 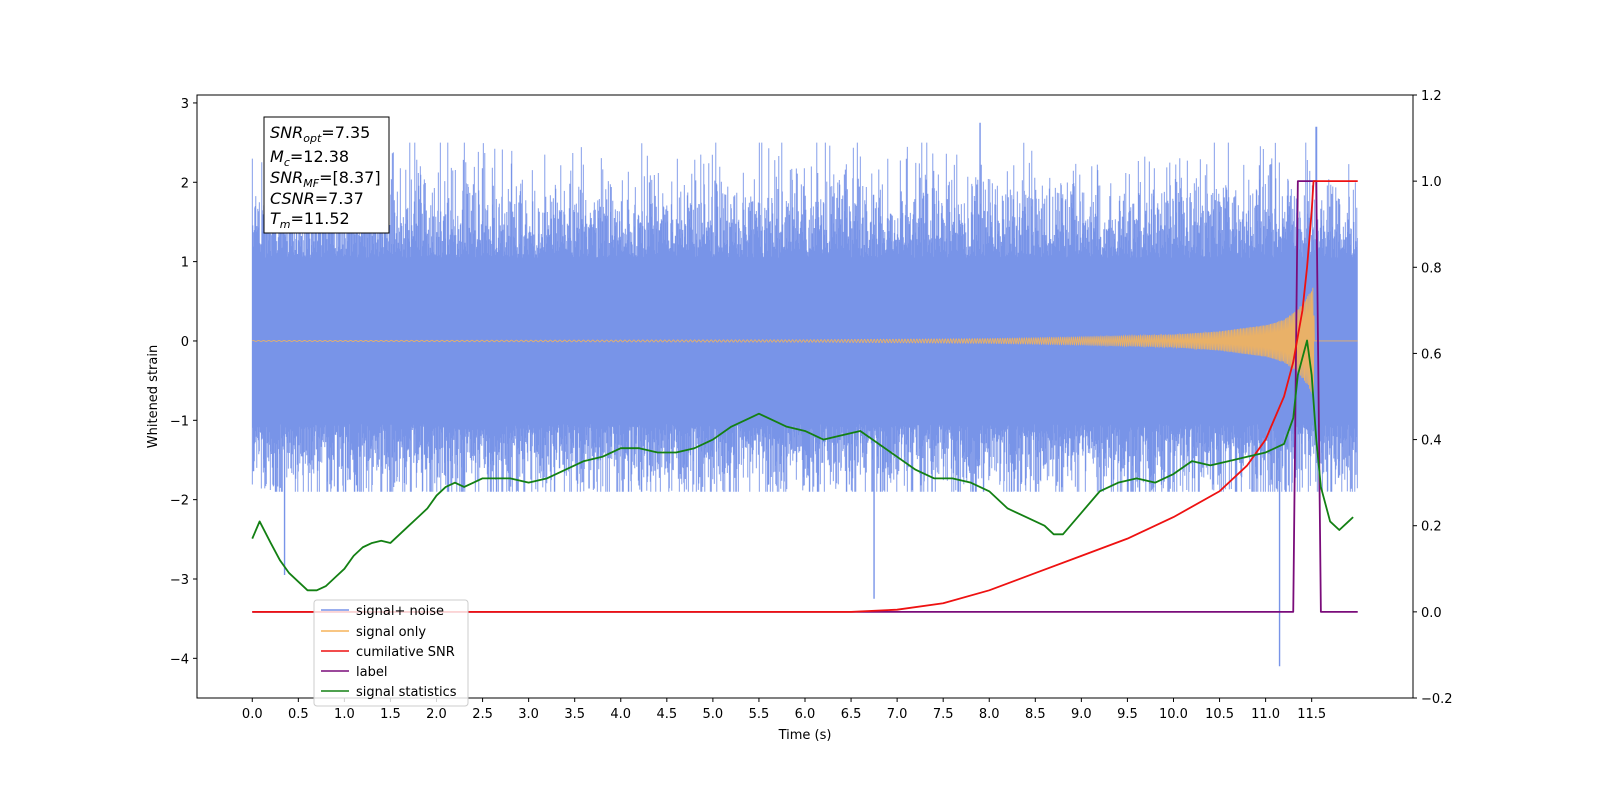 I want to click on y-right-tick-label: 0.8, so click(x=1431, y=268).